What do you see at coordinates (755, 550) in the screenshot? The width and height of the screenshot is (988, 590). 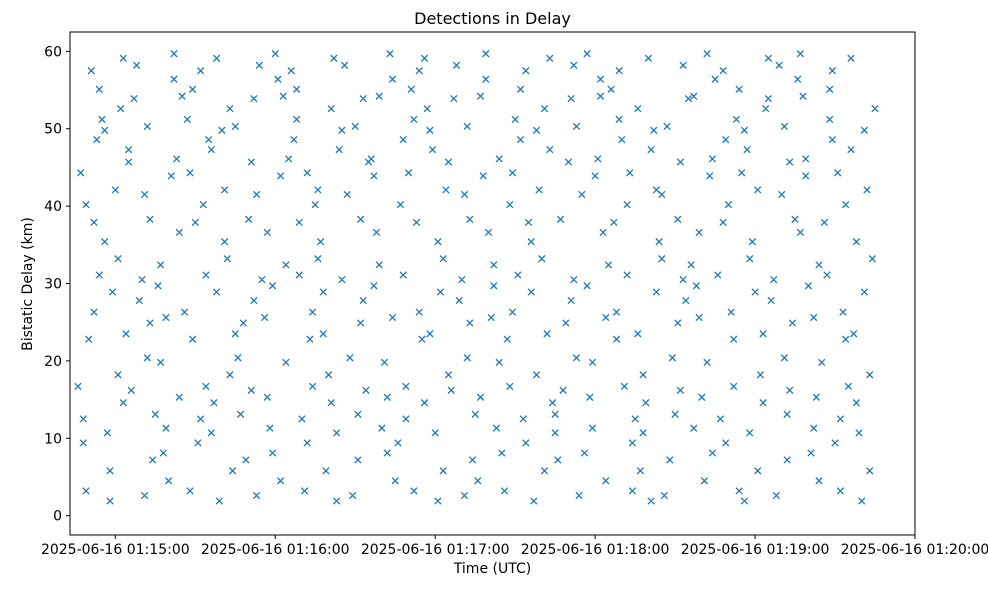 I see `x-tick-label: 2025-06-16 01:19:00` at bounding box center [755, 550].